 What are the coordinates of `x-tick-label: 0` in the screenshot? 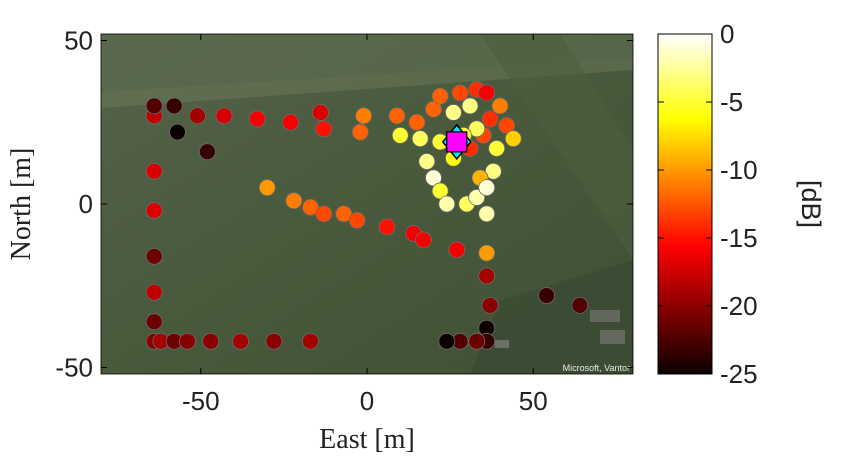 It's located at (367, 401).